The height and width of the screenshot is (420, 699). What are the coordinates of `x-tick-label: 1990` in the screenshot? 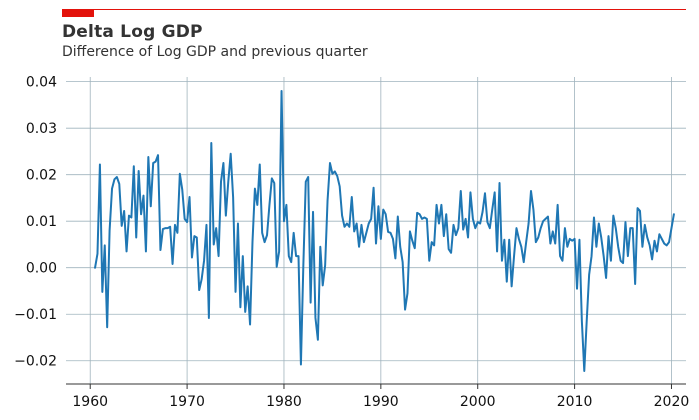 It's located at (381, 402).